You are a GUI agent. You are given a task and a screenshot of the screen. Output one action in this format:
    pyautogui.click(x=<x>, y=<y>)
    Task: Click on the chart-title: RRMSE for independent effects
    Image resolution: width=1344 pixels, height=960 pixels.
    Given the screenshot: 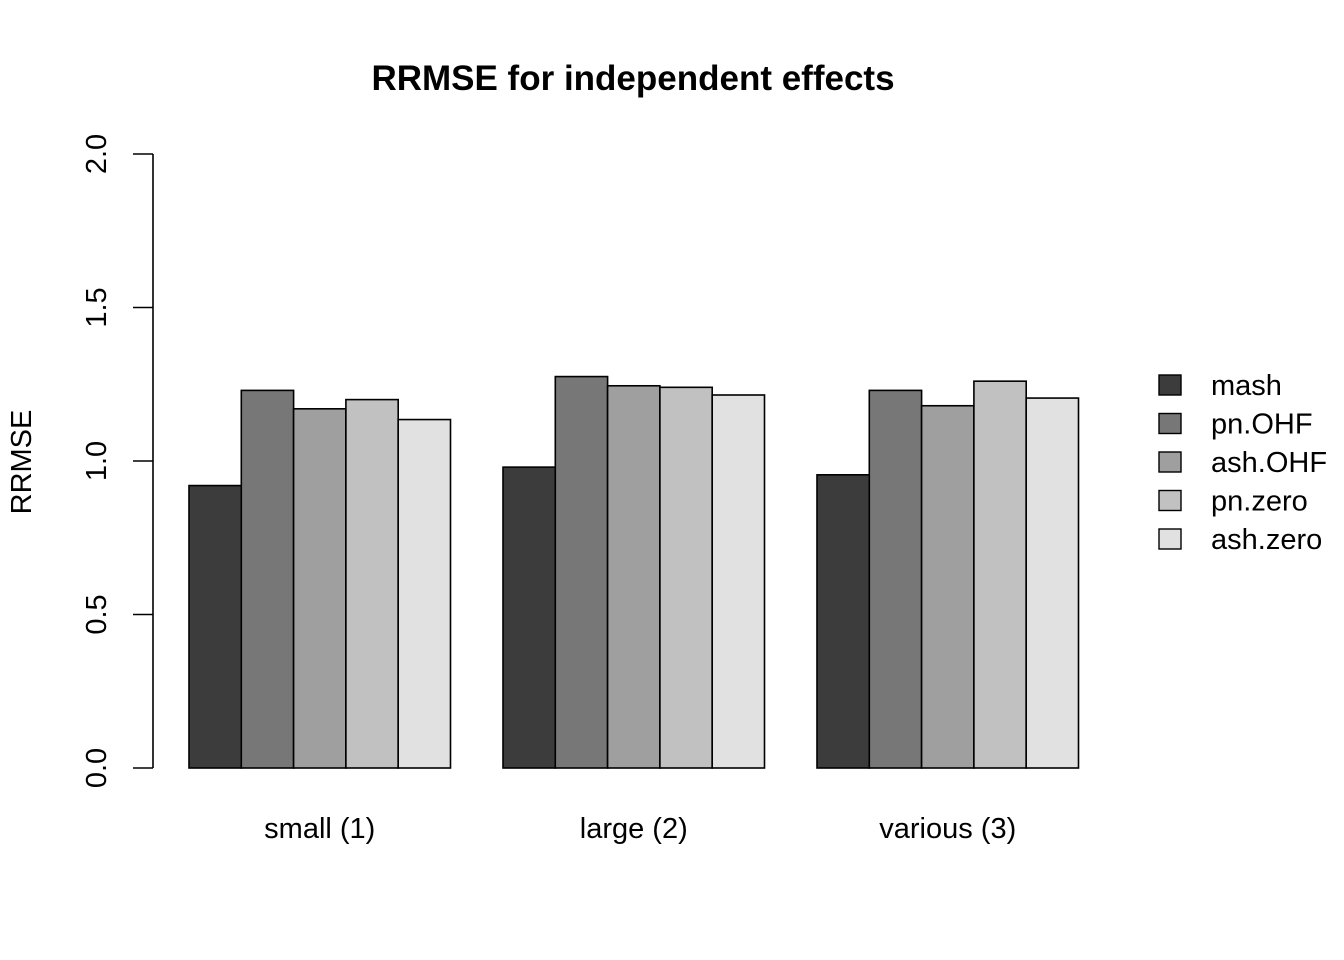 What is the action you would take?
    pyautogui.click(x=632, y=78)
    